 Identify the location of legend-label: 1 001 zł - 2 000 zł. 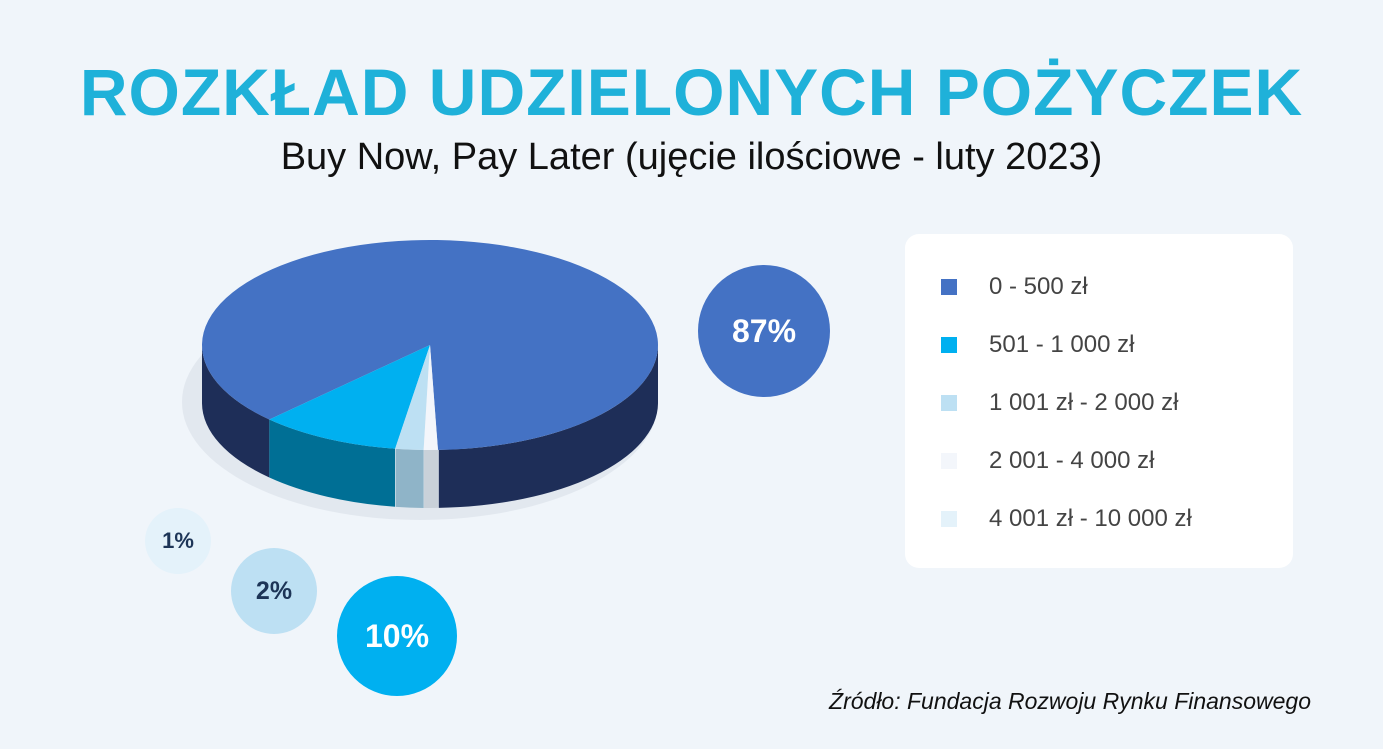
(1084, 402).